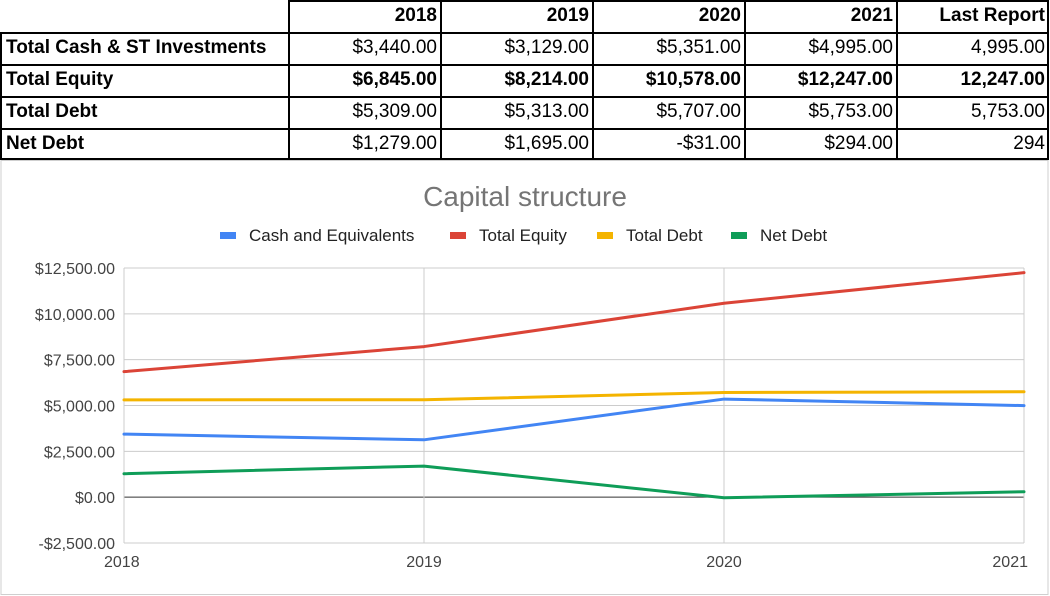 This screenshot has width=1050, height=596. What do you see at coordinates (574, 396) in the screenshot?
I see `series-line-total-debt` at bounding box center [574, 396].